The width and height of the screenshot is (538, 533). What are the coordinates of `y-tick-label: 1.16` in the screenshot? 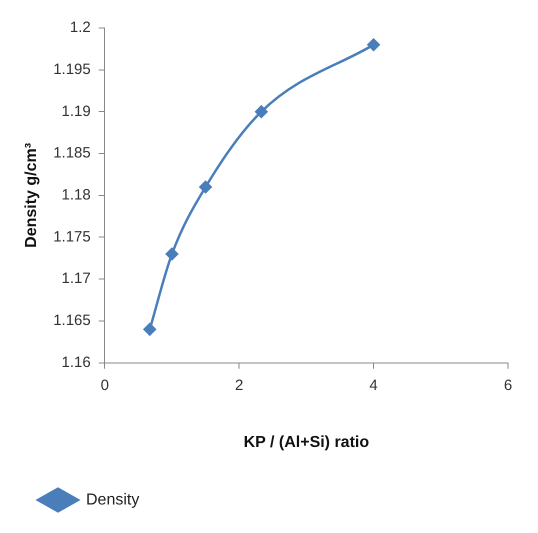 It's located at (76, 362).